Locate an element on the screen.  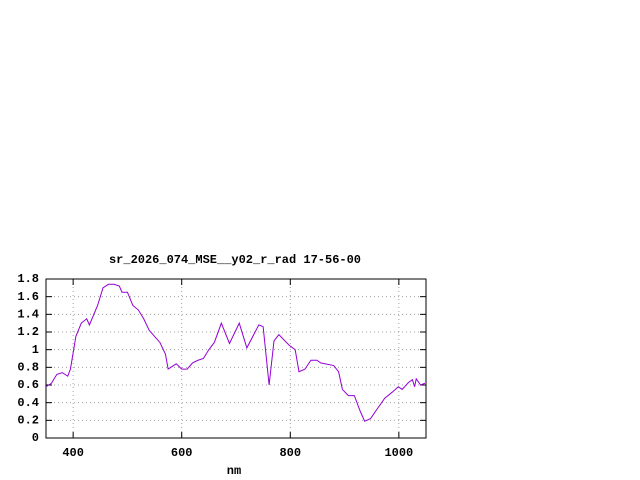
y-tick-label: 1.8 is located at coordinates (28, 279).